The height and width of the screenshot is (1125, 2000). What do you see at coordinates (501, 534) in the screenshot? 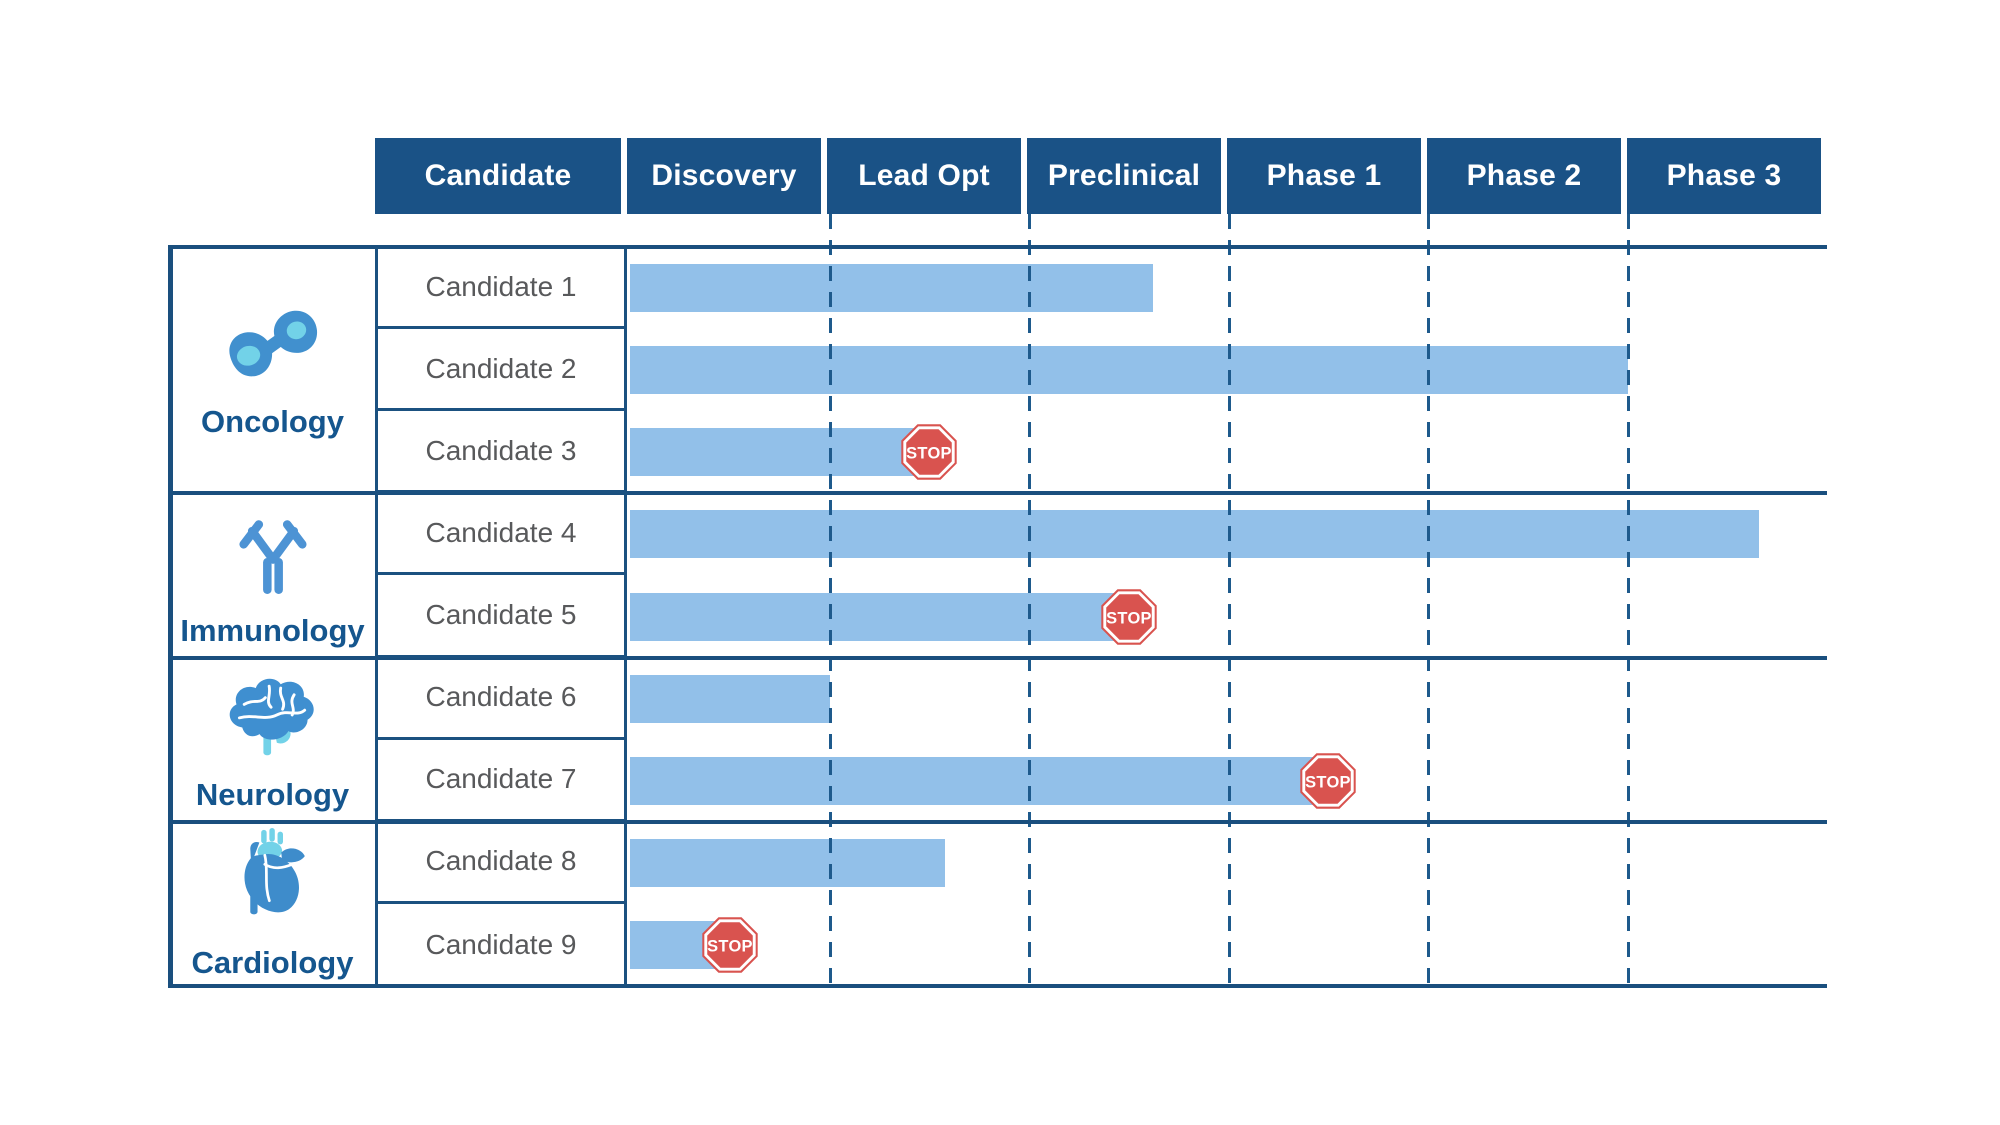
I see `candidate-label-cell: Candidate 4` at bounding box center [501, 534].